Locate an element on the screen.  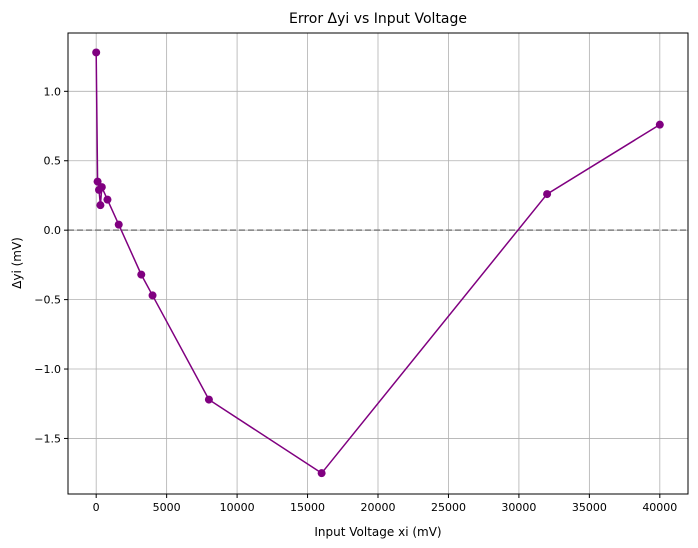
y-tick-label: −1.5 is located at coordinates (47, 438).